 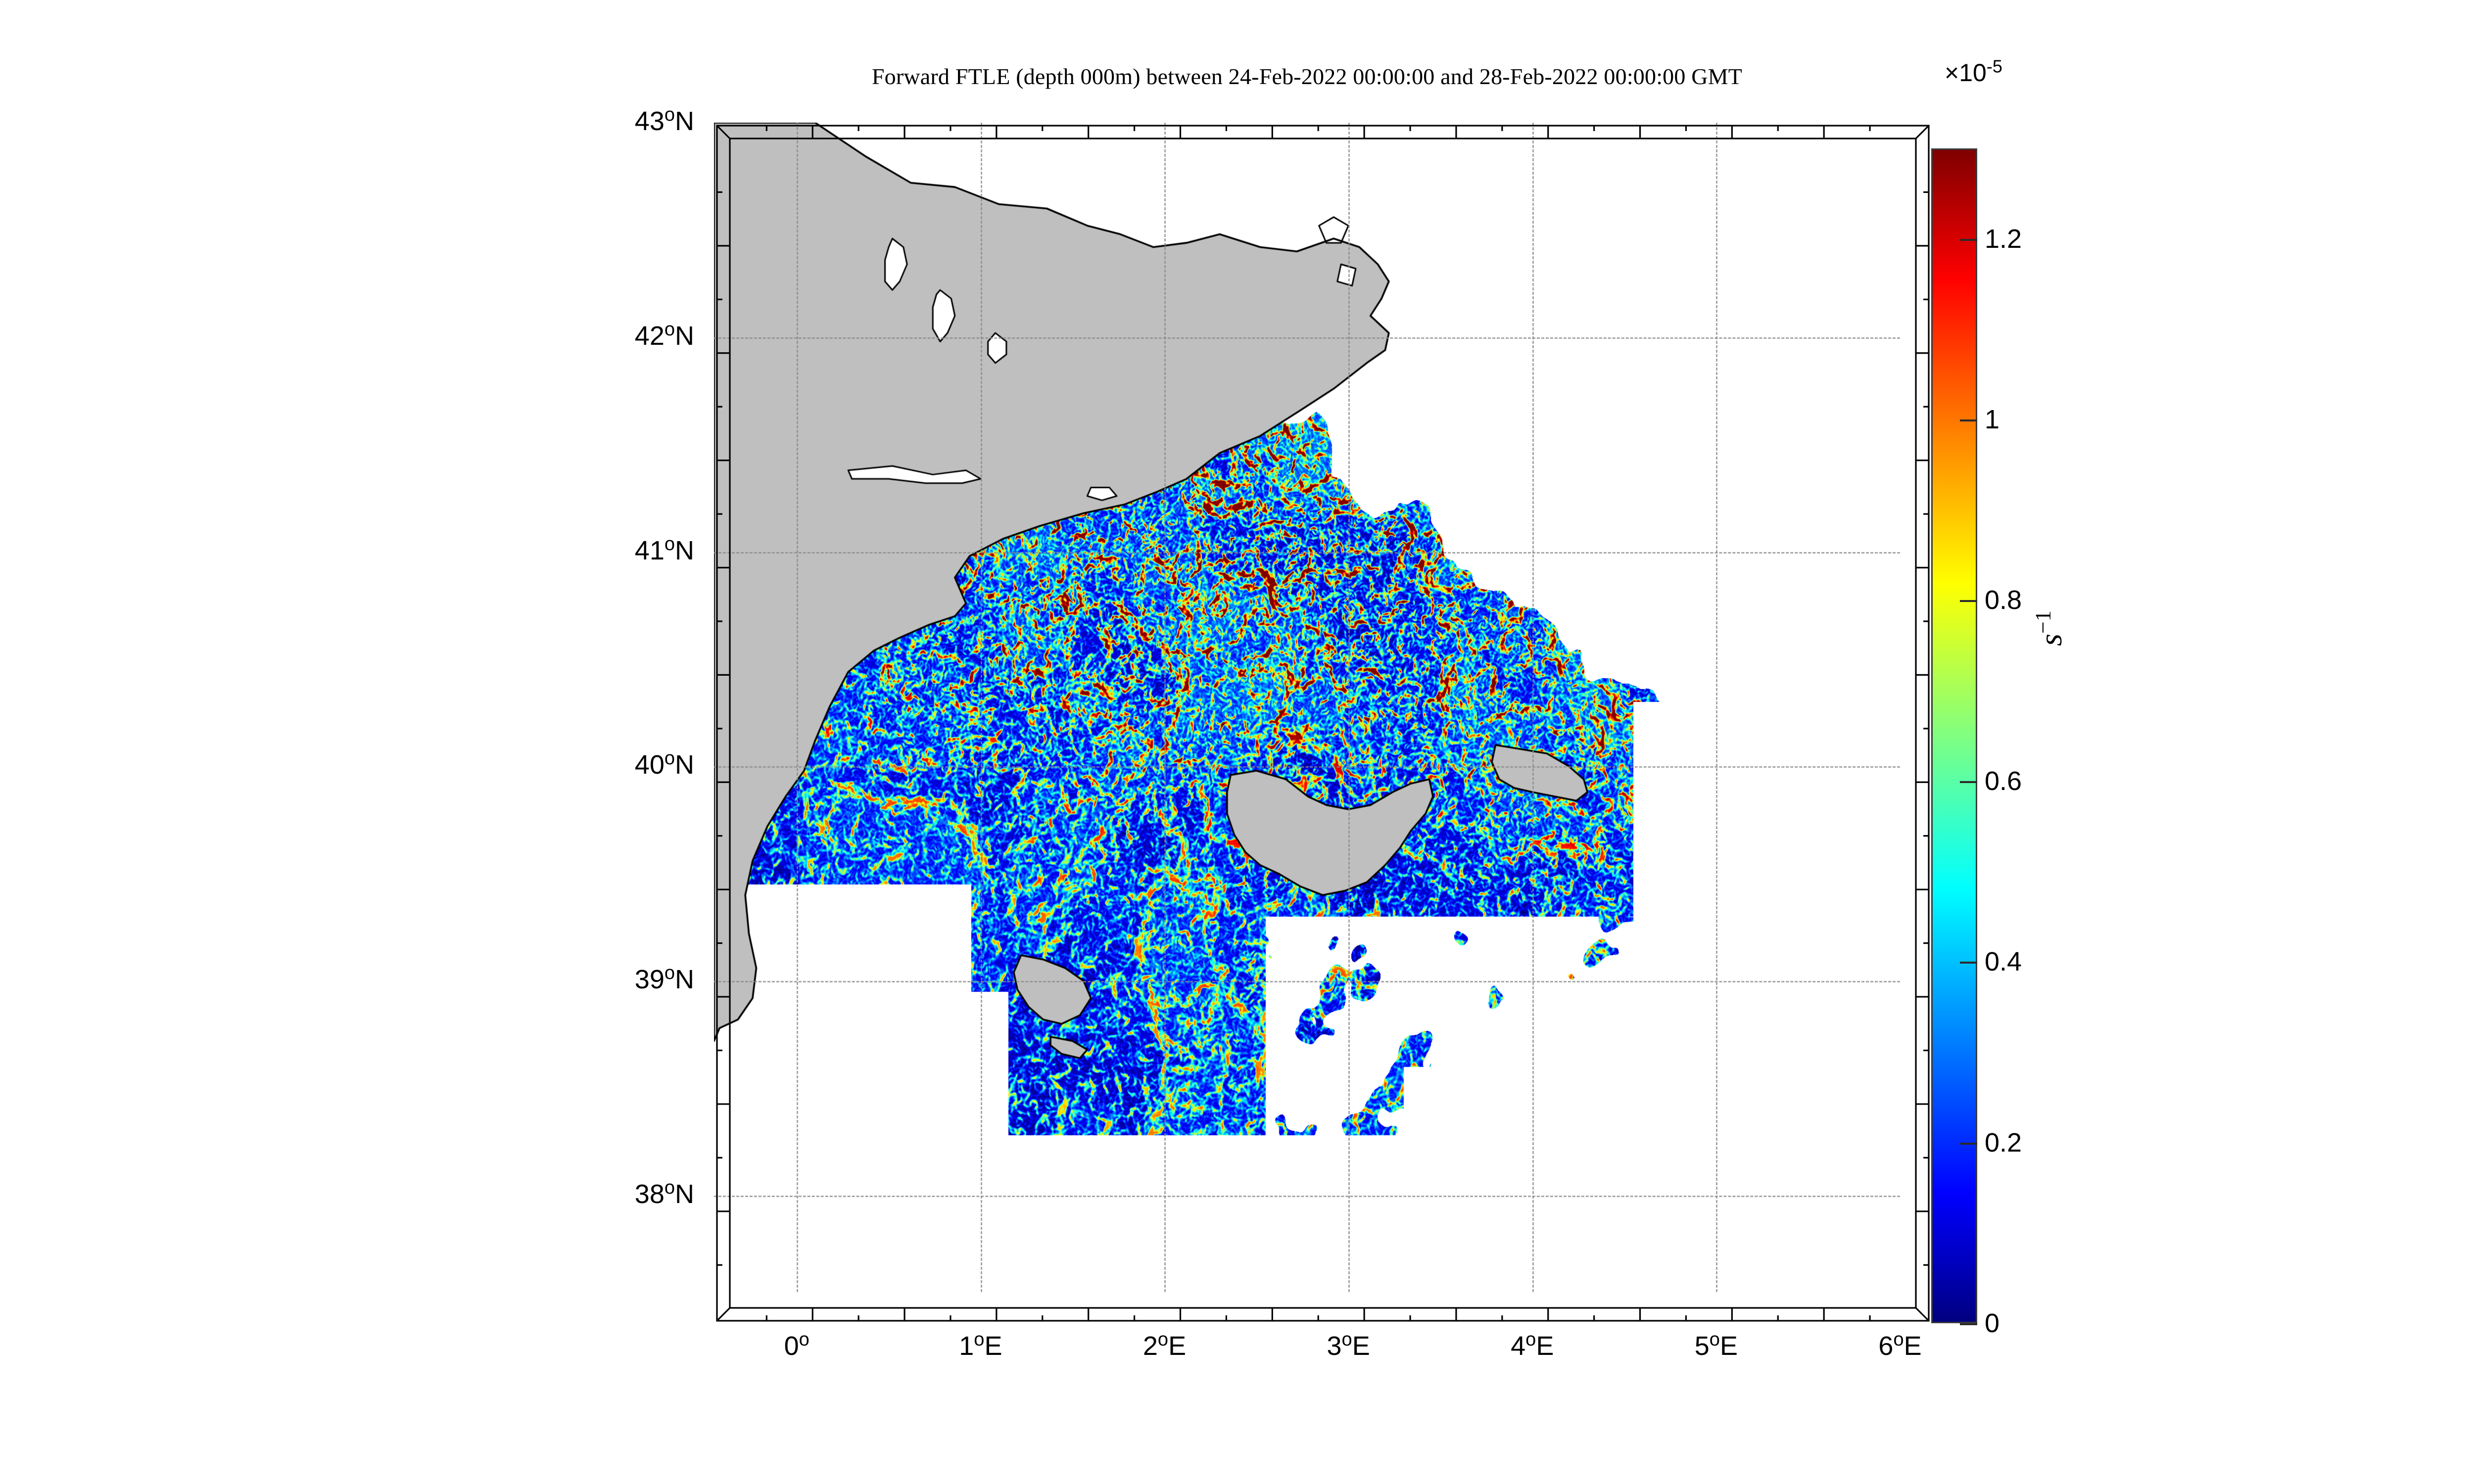 I want to click on colorbar: 0 0.2 0.4 0.6 0.8 1 1.2, so click(x=1977, y=743).